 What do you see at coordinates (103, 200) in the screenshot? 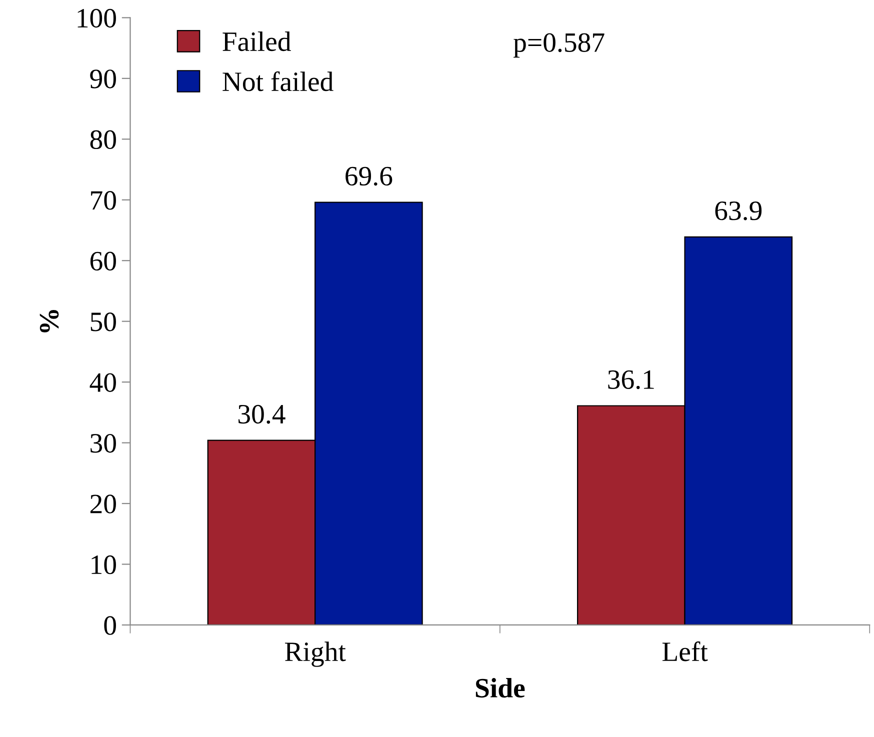
I see `y-tick-label: 70` at bounding box center [103, 200].